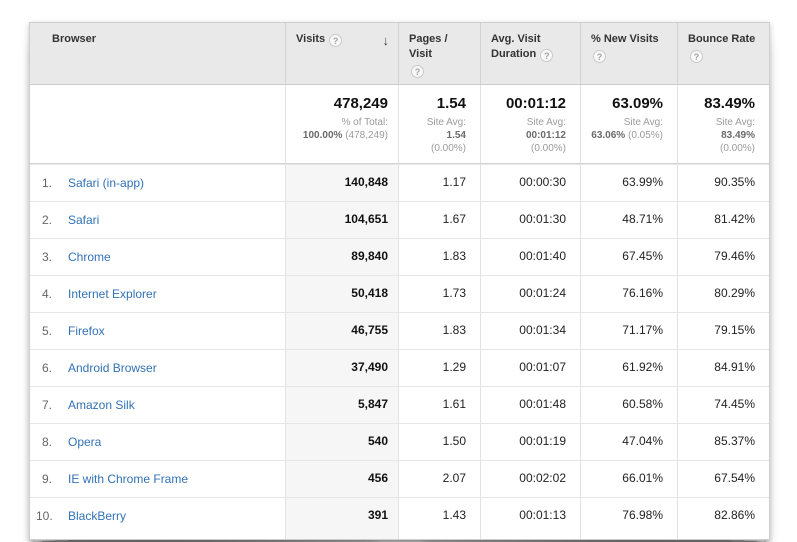 This screenshot has width=797, height=542. I want to click on percent-new-visits-value: 76.16%, so click(628, 294).